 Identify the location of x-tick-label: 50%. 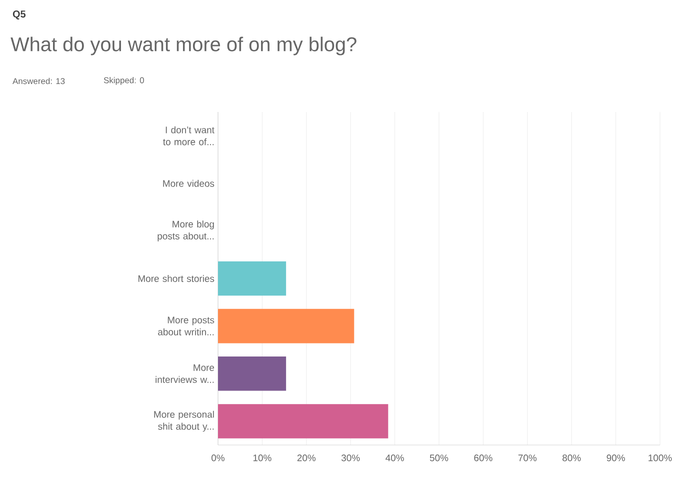
(439, 458).